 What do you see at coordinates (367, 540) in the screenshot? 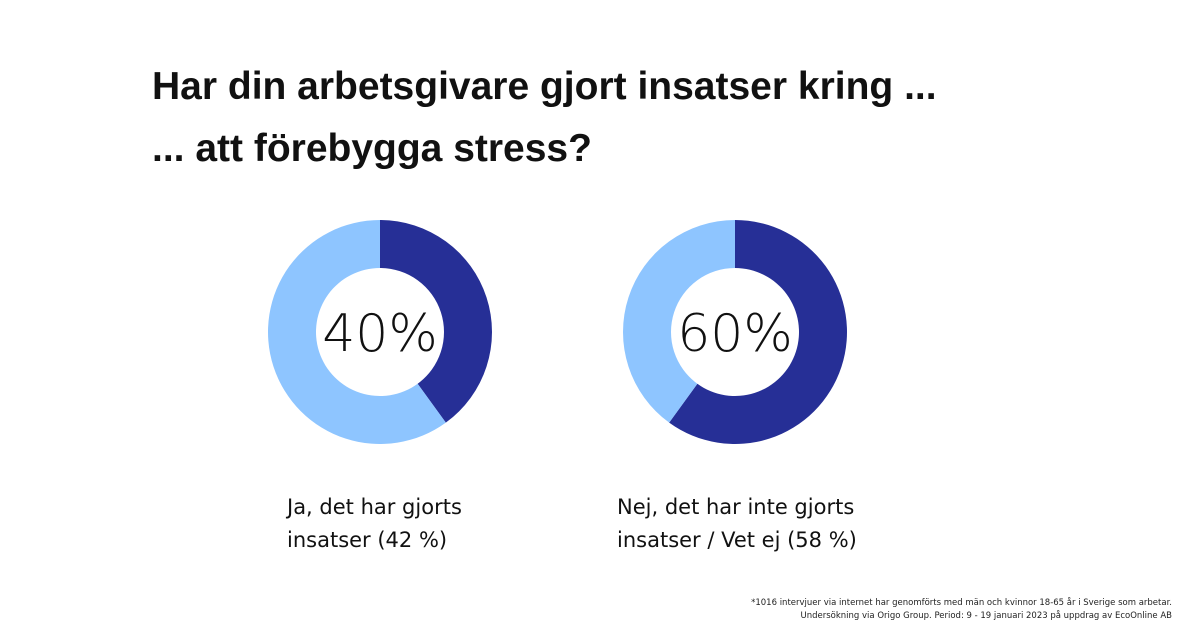
I see `caption-yes-line-2: insatser (42 %)` at bounding box center [367, 540].